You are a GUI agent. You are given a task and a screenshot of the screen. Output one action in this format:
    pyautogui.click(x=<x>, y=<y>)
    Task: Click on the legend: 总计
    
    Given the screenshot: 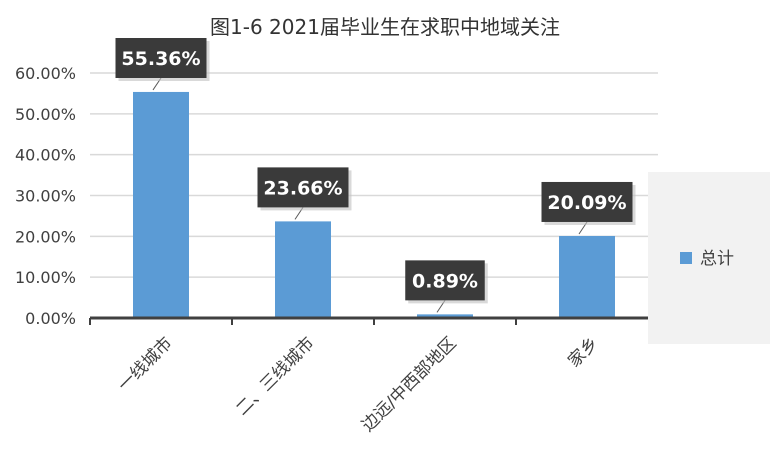 What is the action you would take?
    pyautogui.click(x=709, y=258)
    